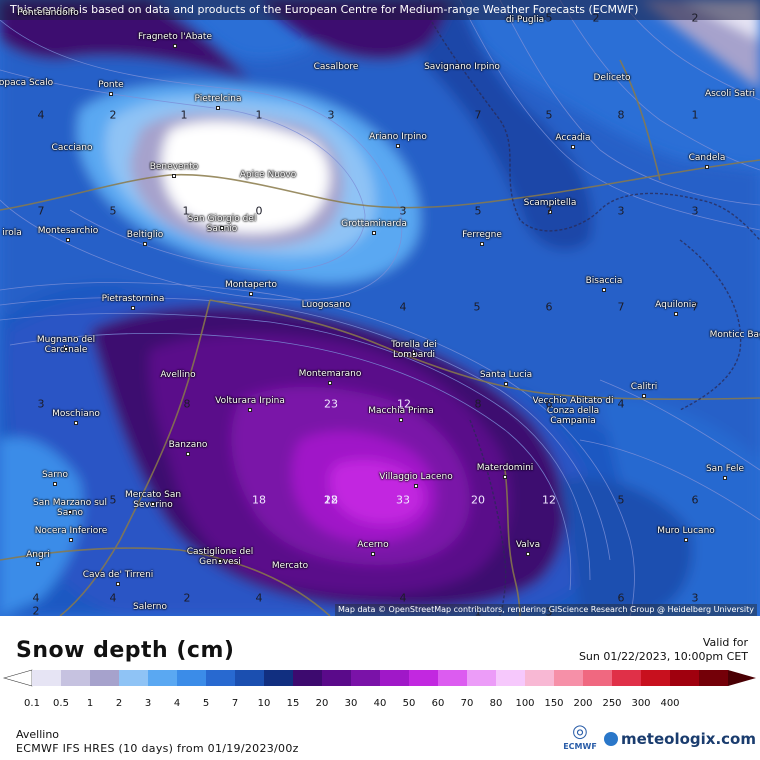 This screenshot has height=760, width=760. I want to click on town-label: Muro Lucano, so click(686, 531).